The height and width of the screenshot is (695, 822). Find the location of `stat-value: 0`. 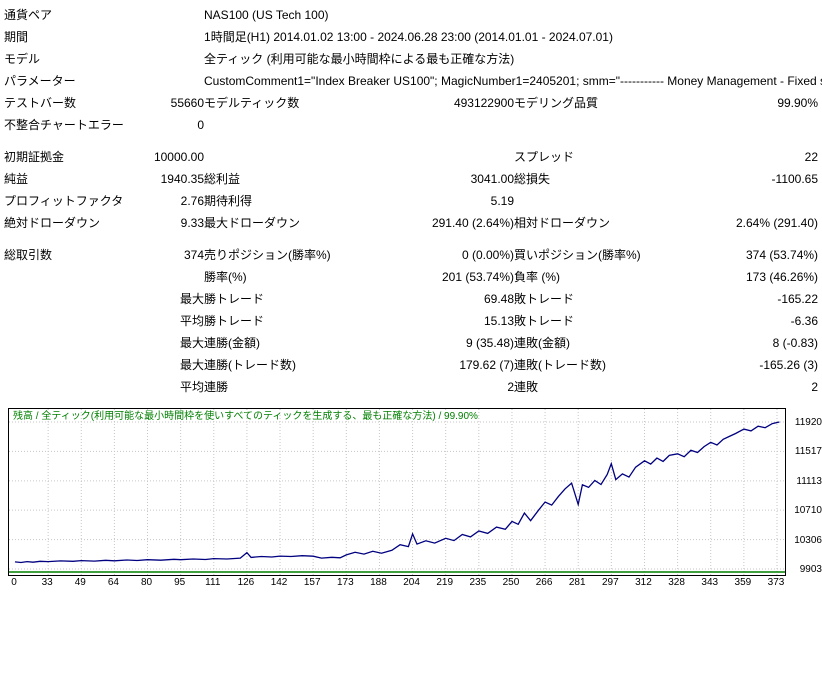

stat-value: 0 is located at coordinates (201, 125).